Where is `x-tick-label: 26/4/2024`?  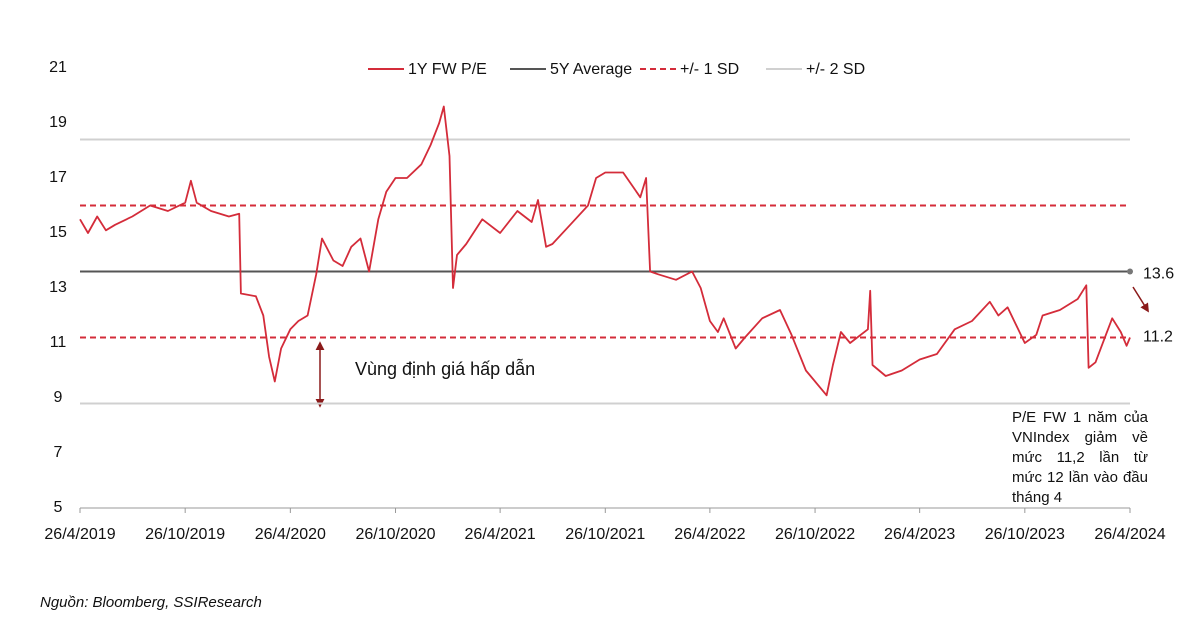 x-tick-label: 26/4/2024 is located at coordinates (1129, 534).